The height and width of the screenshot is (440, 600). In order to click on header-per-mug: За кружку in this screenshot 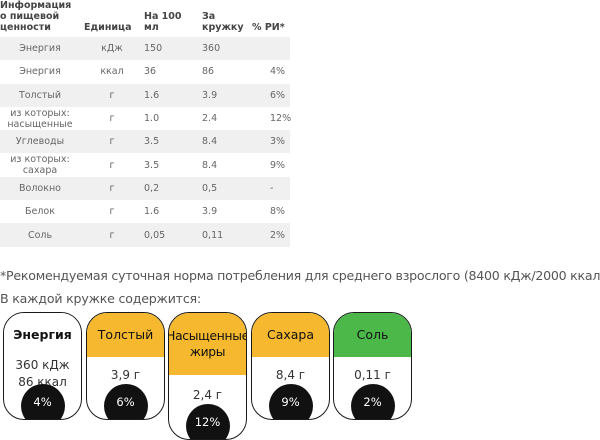, I will do `click(223, 22)`.